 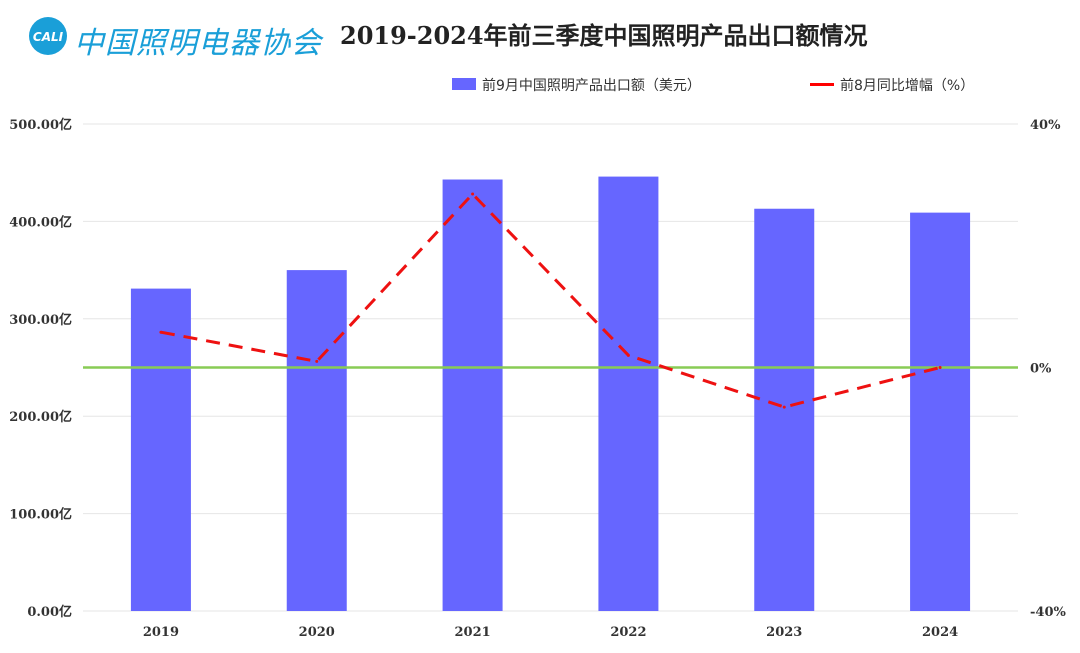 I want to click on line-point-2020, so click(x=317, y=361).